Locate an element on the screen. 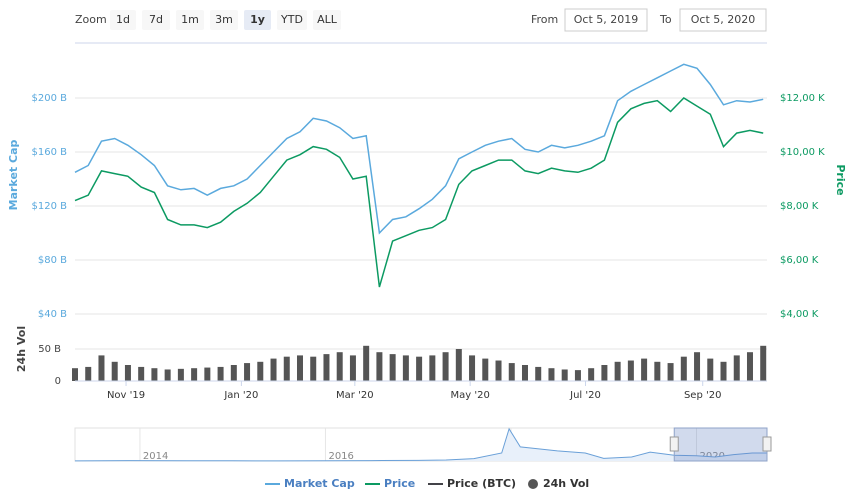  navigator-line is located at coordinates (420, 444).